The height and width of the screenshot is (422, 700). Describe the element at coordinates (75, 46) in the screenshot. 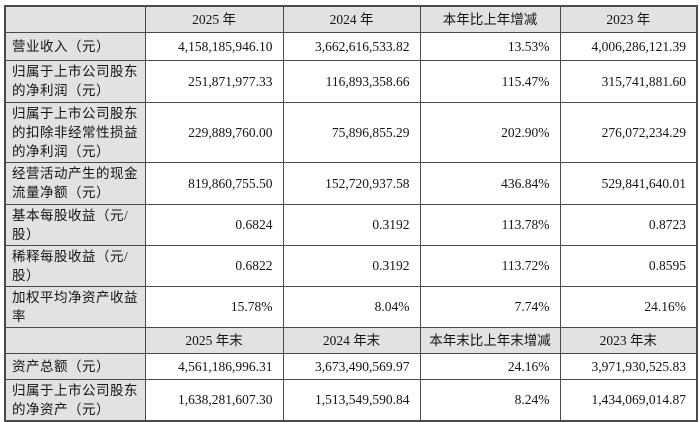

I see `row-label: 营业收入（元）` at that location.